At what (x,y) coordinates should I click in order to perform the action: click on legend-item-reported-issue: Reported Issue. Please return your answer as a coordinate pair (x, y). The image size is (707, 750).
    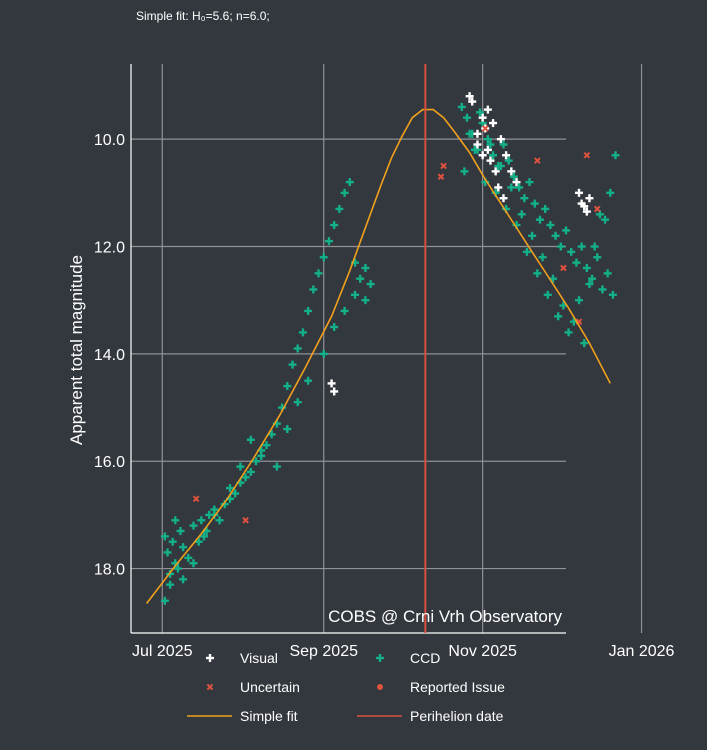
    Looking at the image, I should click on (441, 687).